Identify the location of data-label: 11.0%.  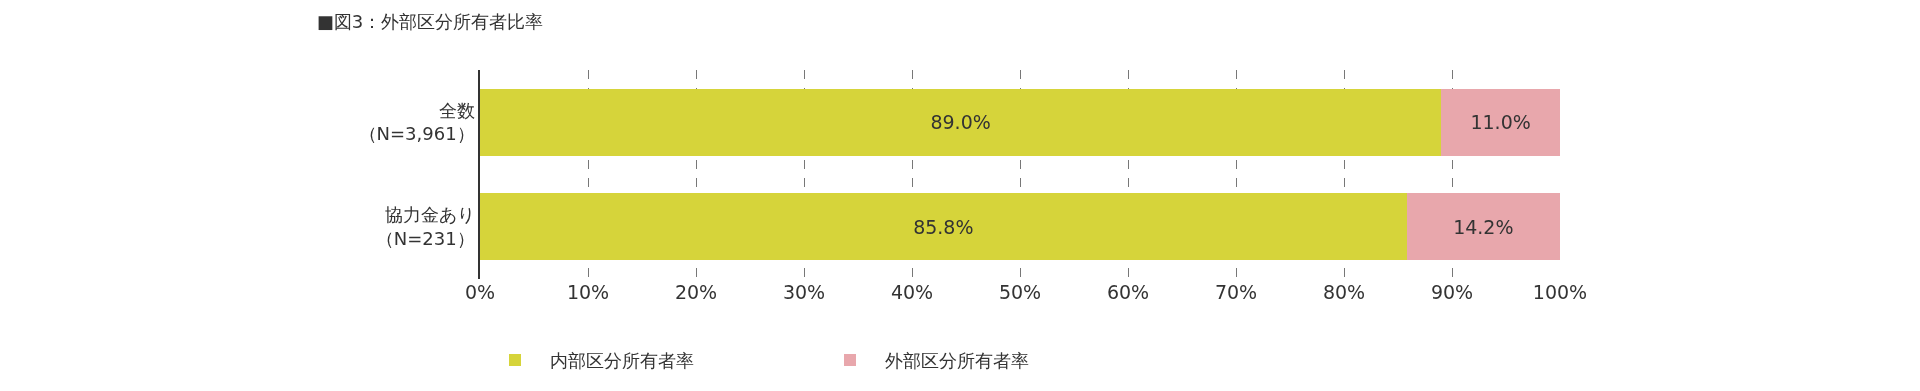
(1500, 122).